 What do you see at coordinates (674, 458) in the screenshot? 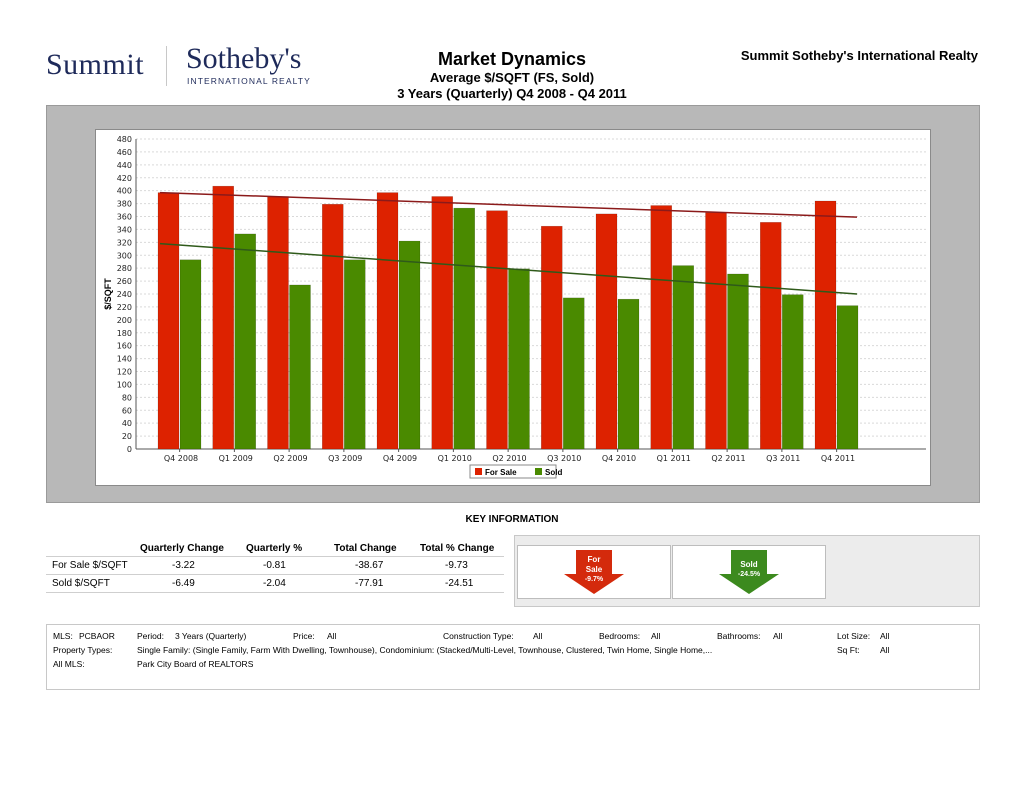
I see `x-tick-label: Q1 2011` at bounding box center [674, 458].